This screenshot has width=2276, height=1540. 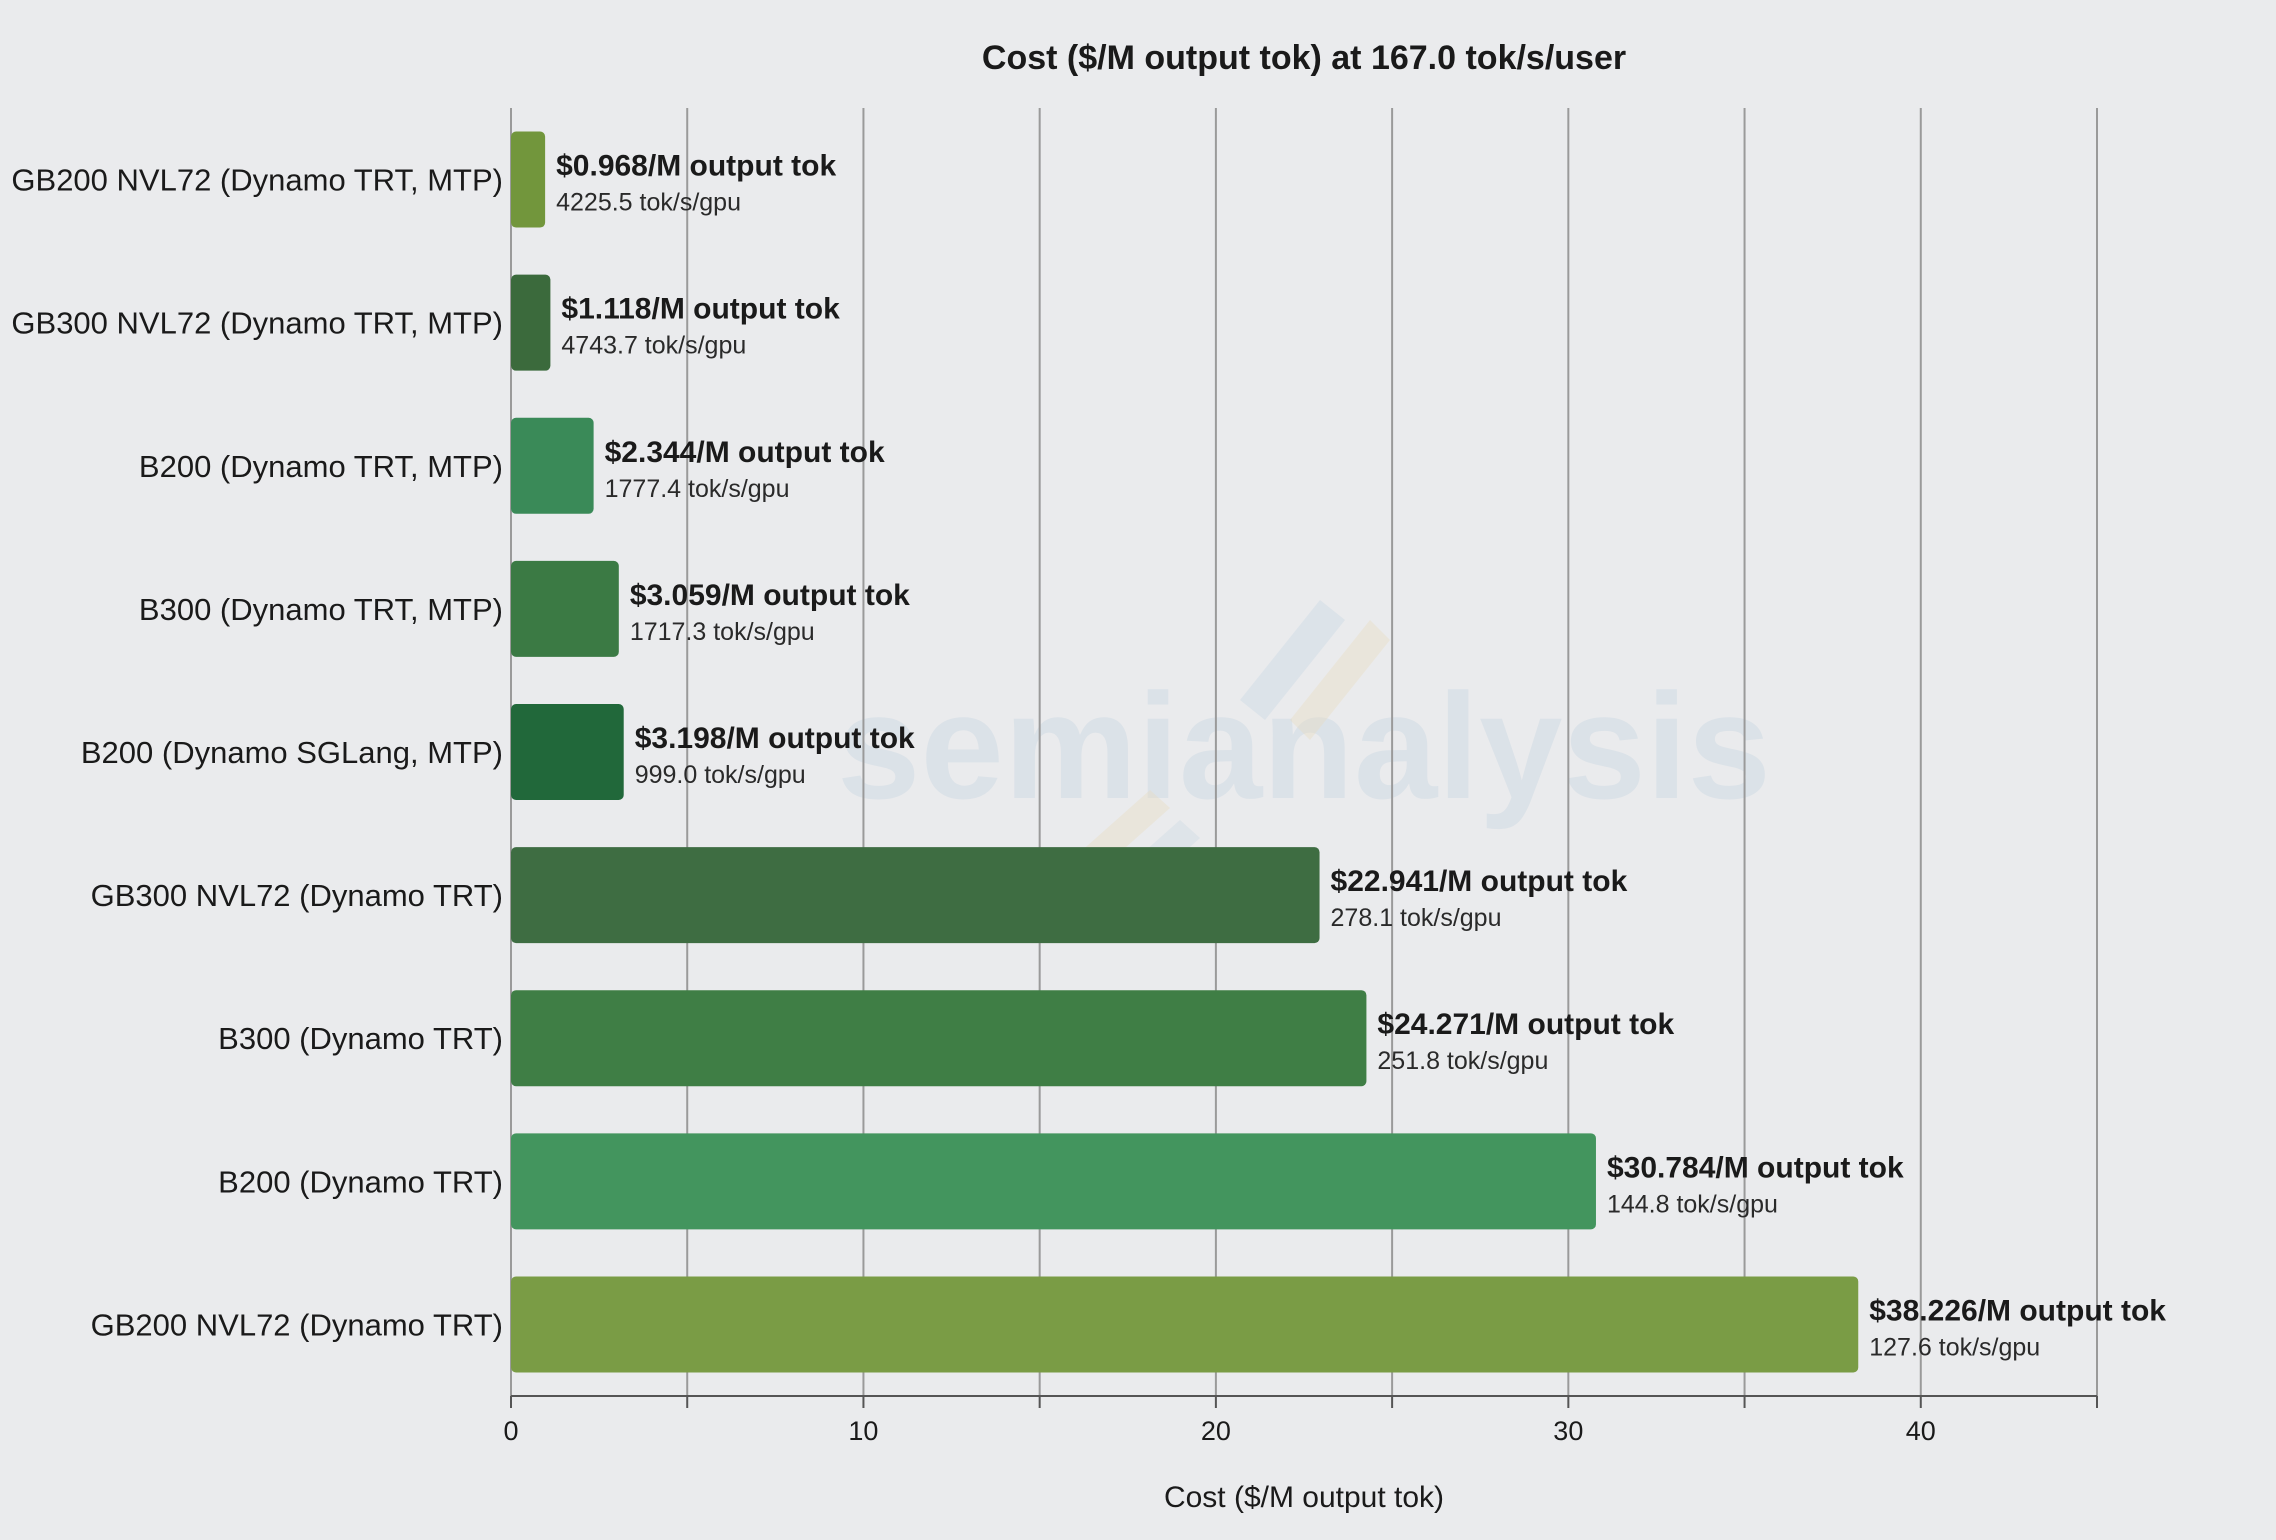 What do you see at coordinates (297, 1324) in the screenshot?
I see `category-label: GB200 NVL72 (Dynamo TRT)` at bounding box center [297, 1324].